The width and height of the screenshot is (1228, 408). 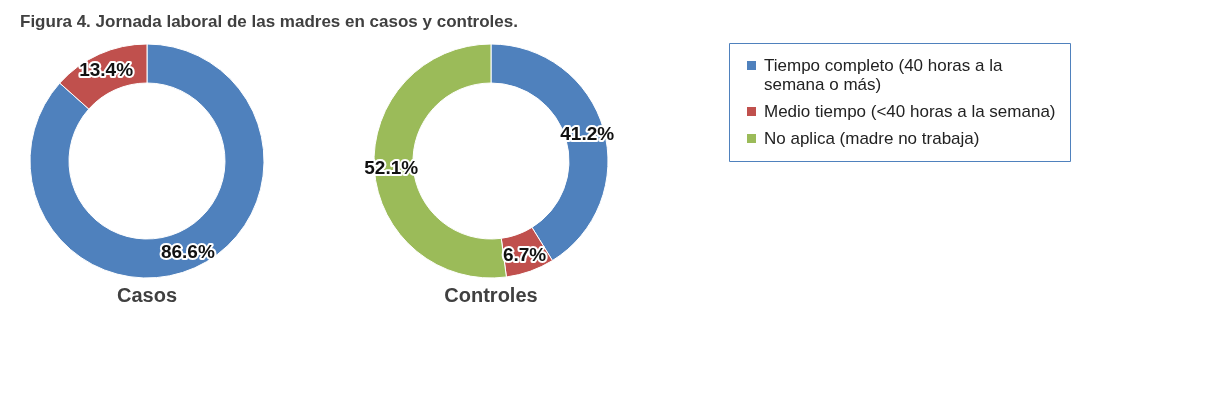 I want to click on legend-label: No aplica (madre no trabaja), so click(x=872, y=138).